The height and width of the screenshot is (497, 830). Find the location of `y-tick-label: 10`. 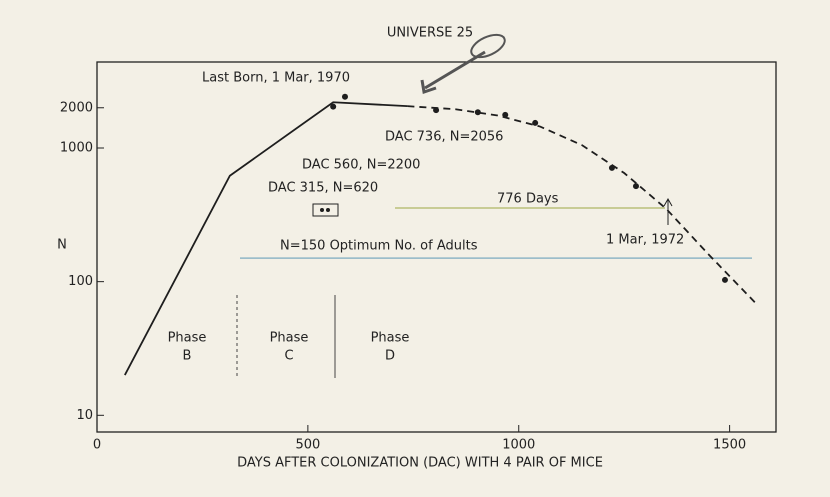

y-tick-label: 10 is located at coordinates (84, 415).